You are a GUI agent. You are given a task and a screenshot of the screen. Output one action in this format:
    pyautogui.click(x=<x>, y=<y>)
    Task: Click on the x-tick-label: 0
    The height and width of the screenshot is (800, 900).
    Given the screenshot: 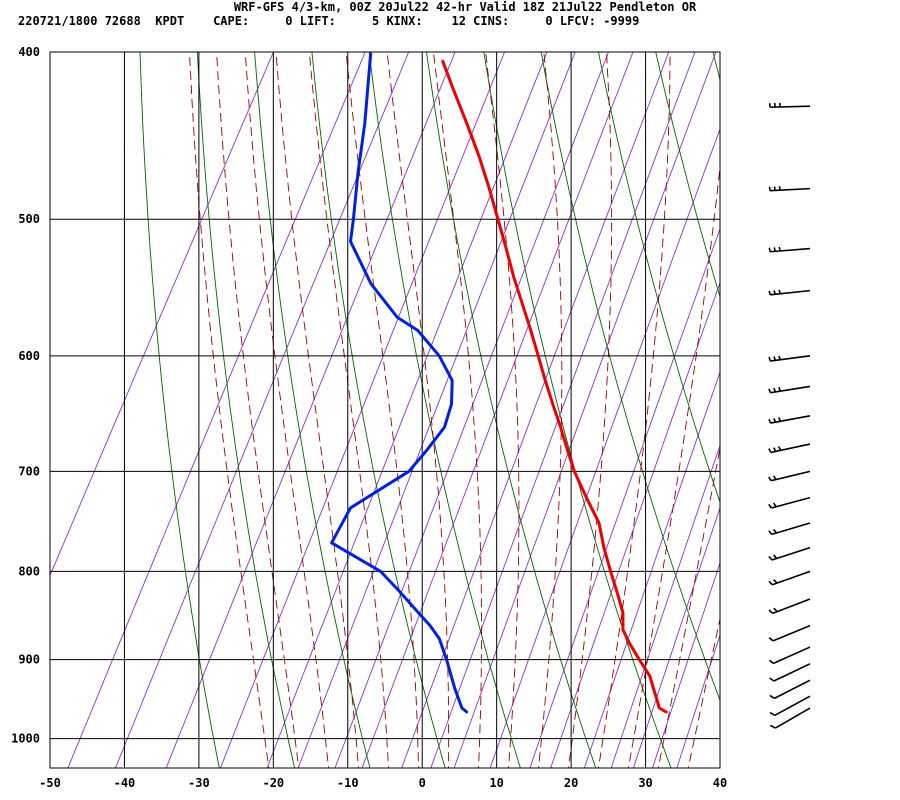 What is the action you would take?
    pyautogui.click(x=422, y=783)
    